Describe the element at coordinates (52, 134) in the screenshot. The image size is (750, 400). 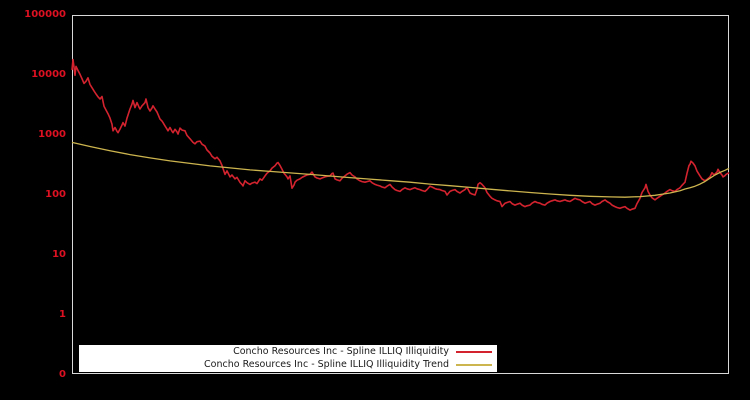
I see `y-tick-label: 1000` at that location.